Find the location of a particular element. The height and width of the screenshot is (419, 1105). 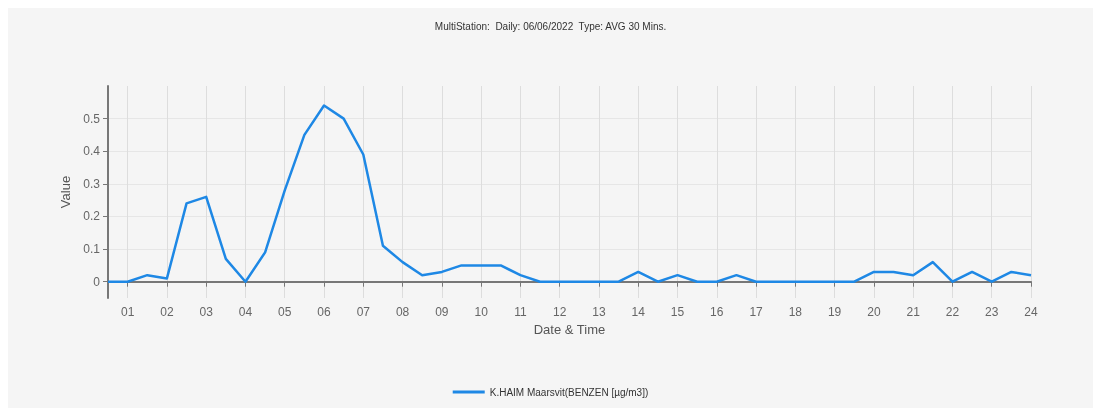

x-tick-label: 12 is located at coordinates (560, 312).